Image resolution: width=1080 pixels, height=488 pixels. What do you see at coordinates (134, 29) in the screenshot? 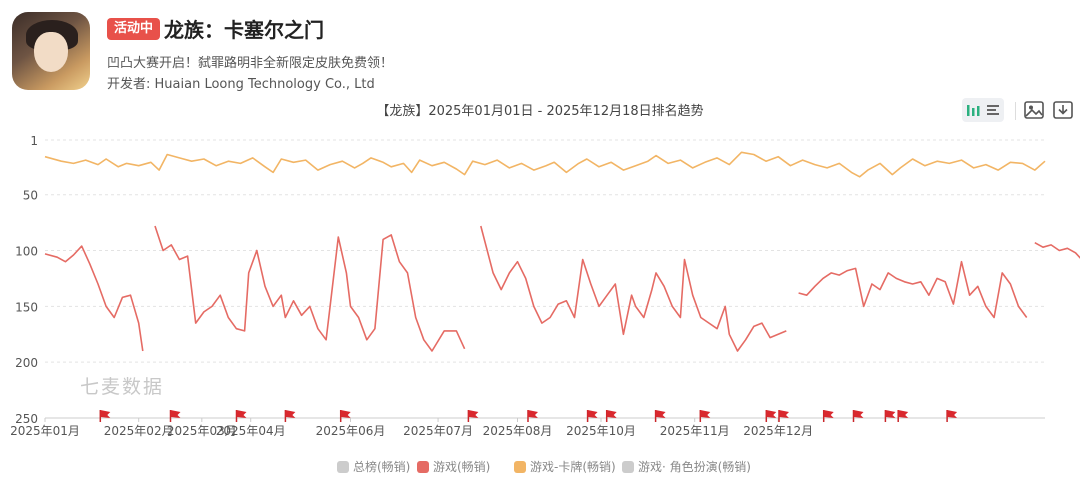
I see `status-badge: 活动中` at bounding box center [134, 29].